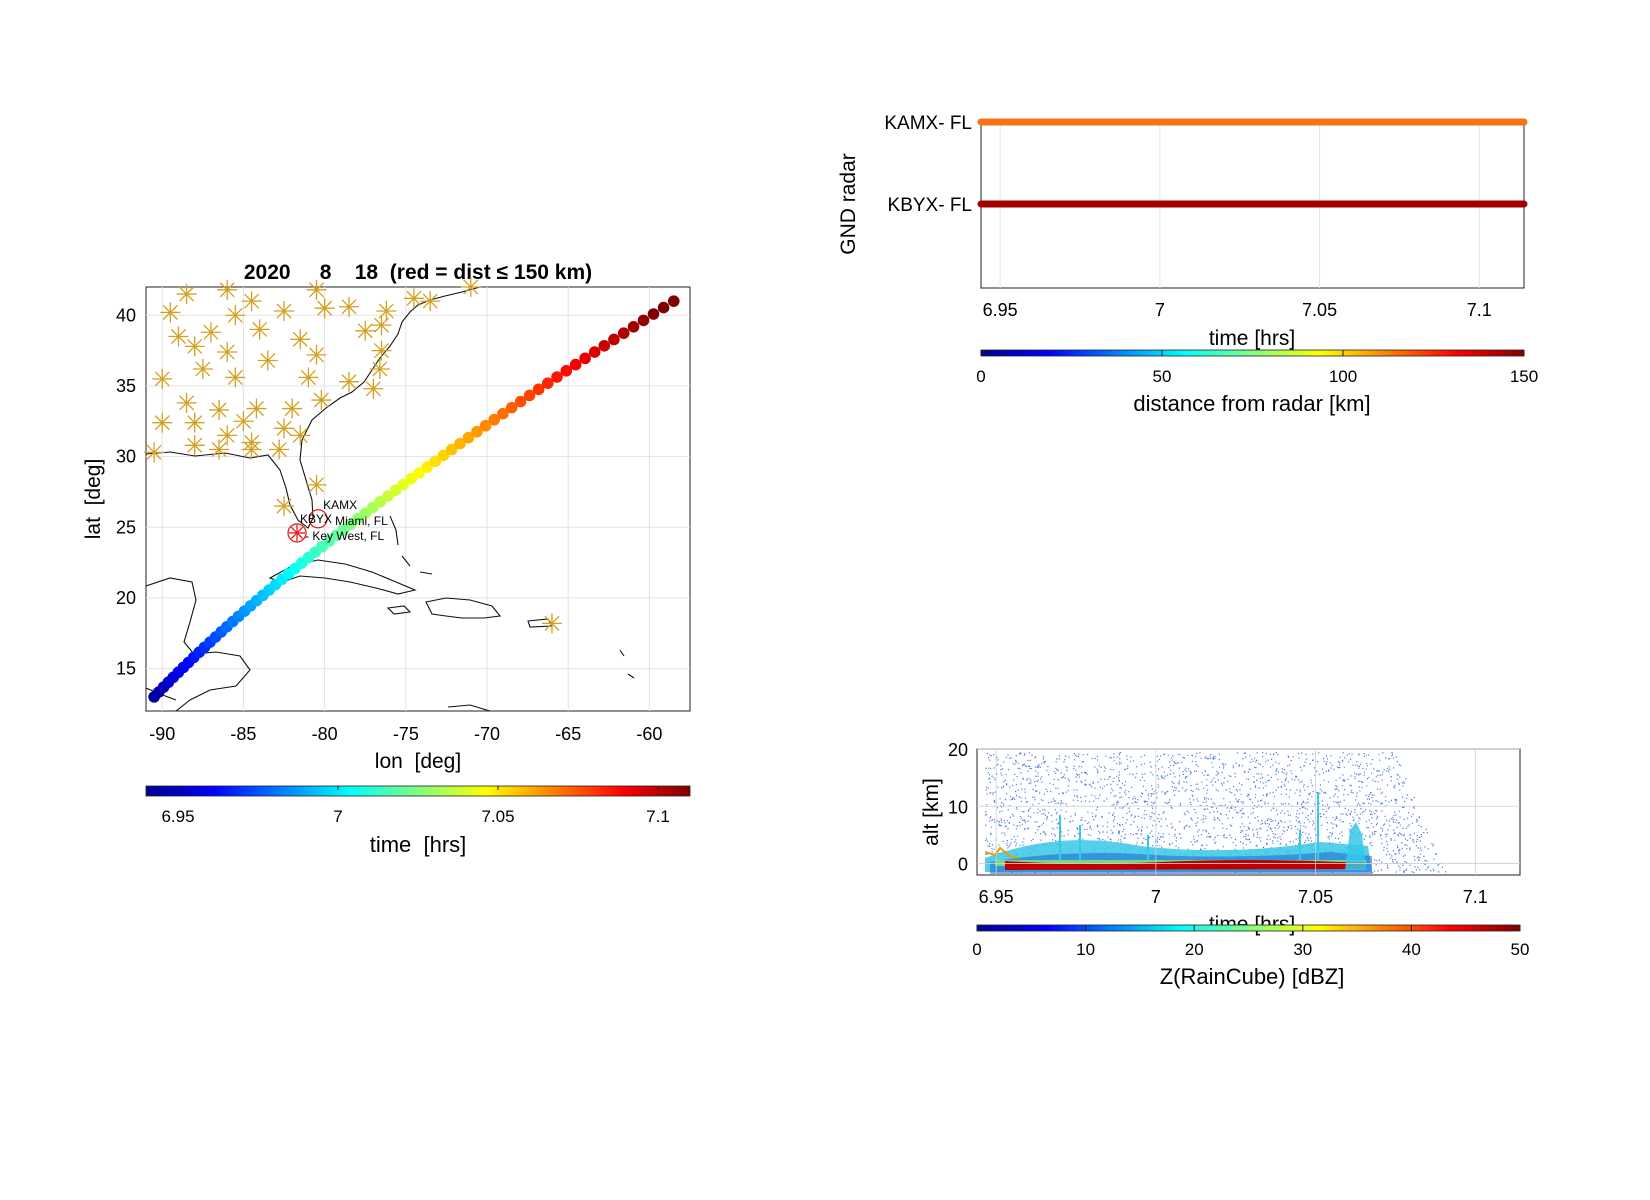 This screenshot has height=1200, width=1650. Describe the element at coordinates (976, 949) in the screenshot. I see `raincube-colorbar-tick-label: 0` at that location.